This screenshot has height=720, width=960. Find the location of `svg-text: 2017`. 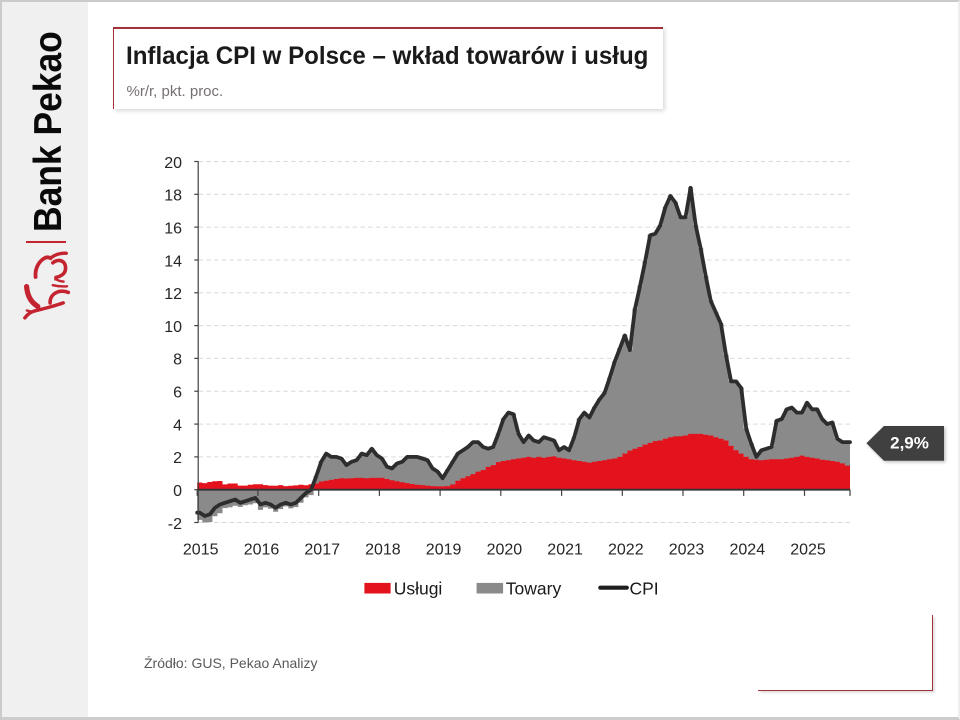

svg-text: 2017 is located at coordinates (322, 550).